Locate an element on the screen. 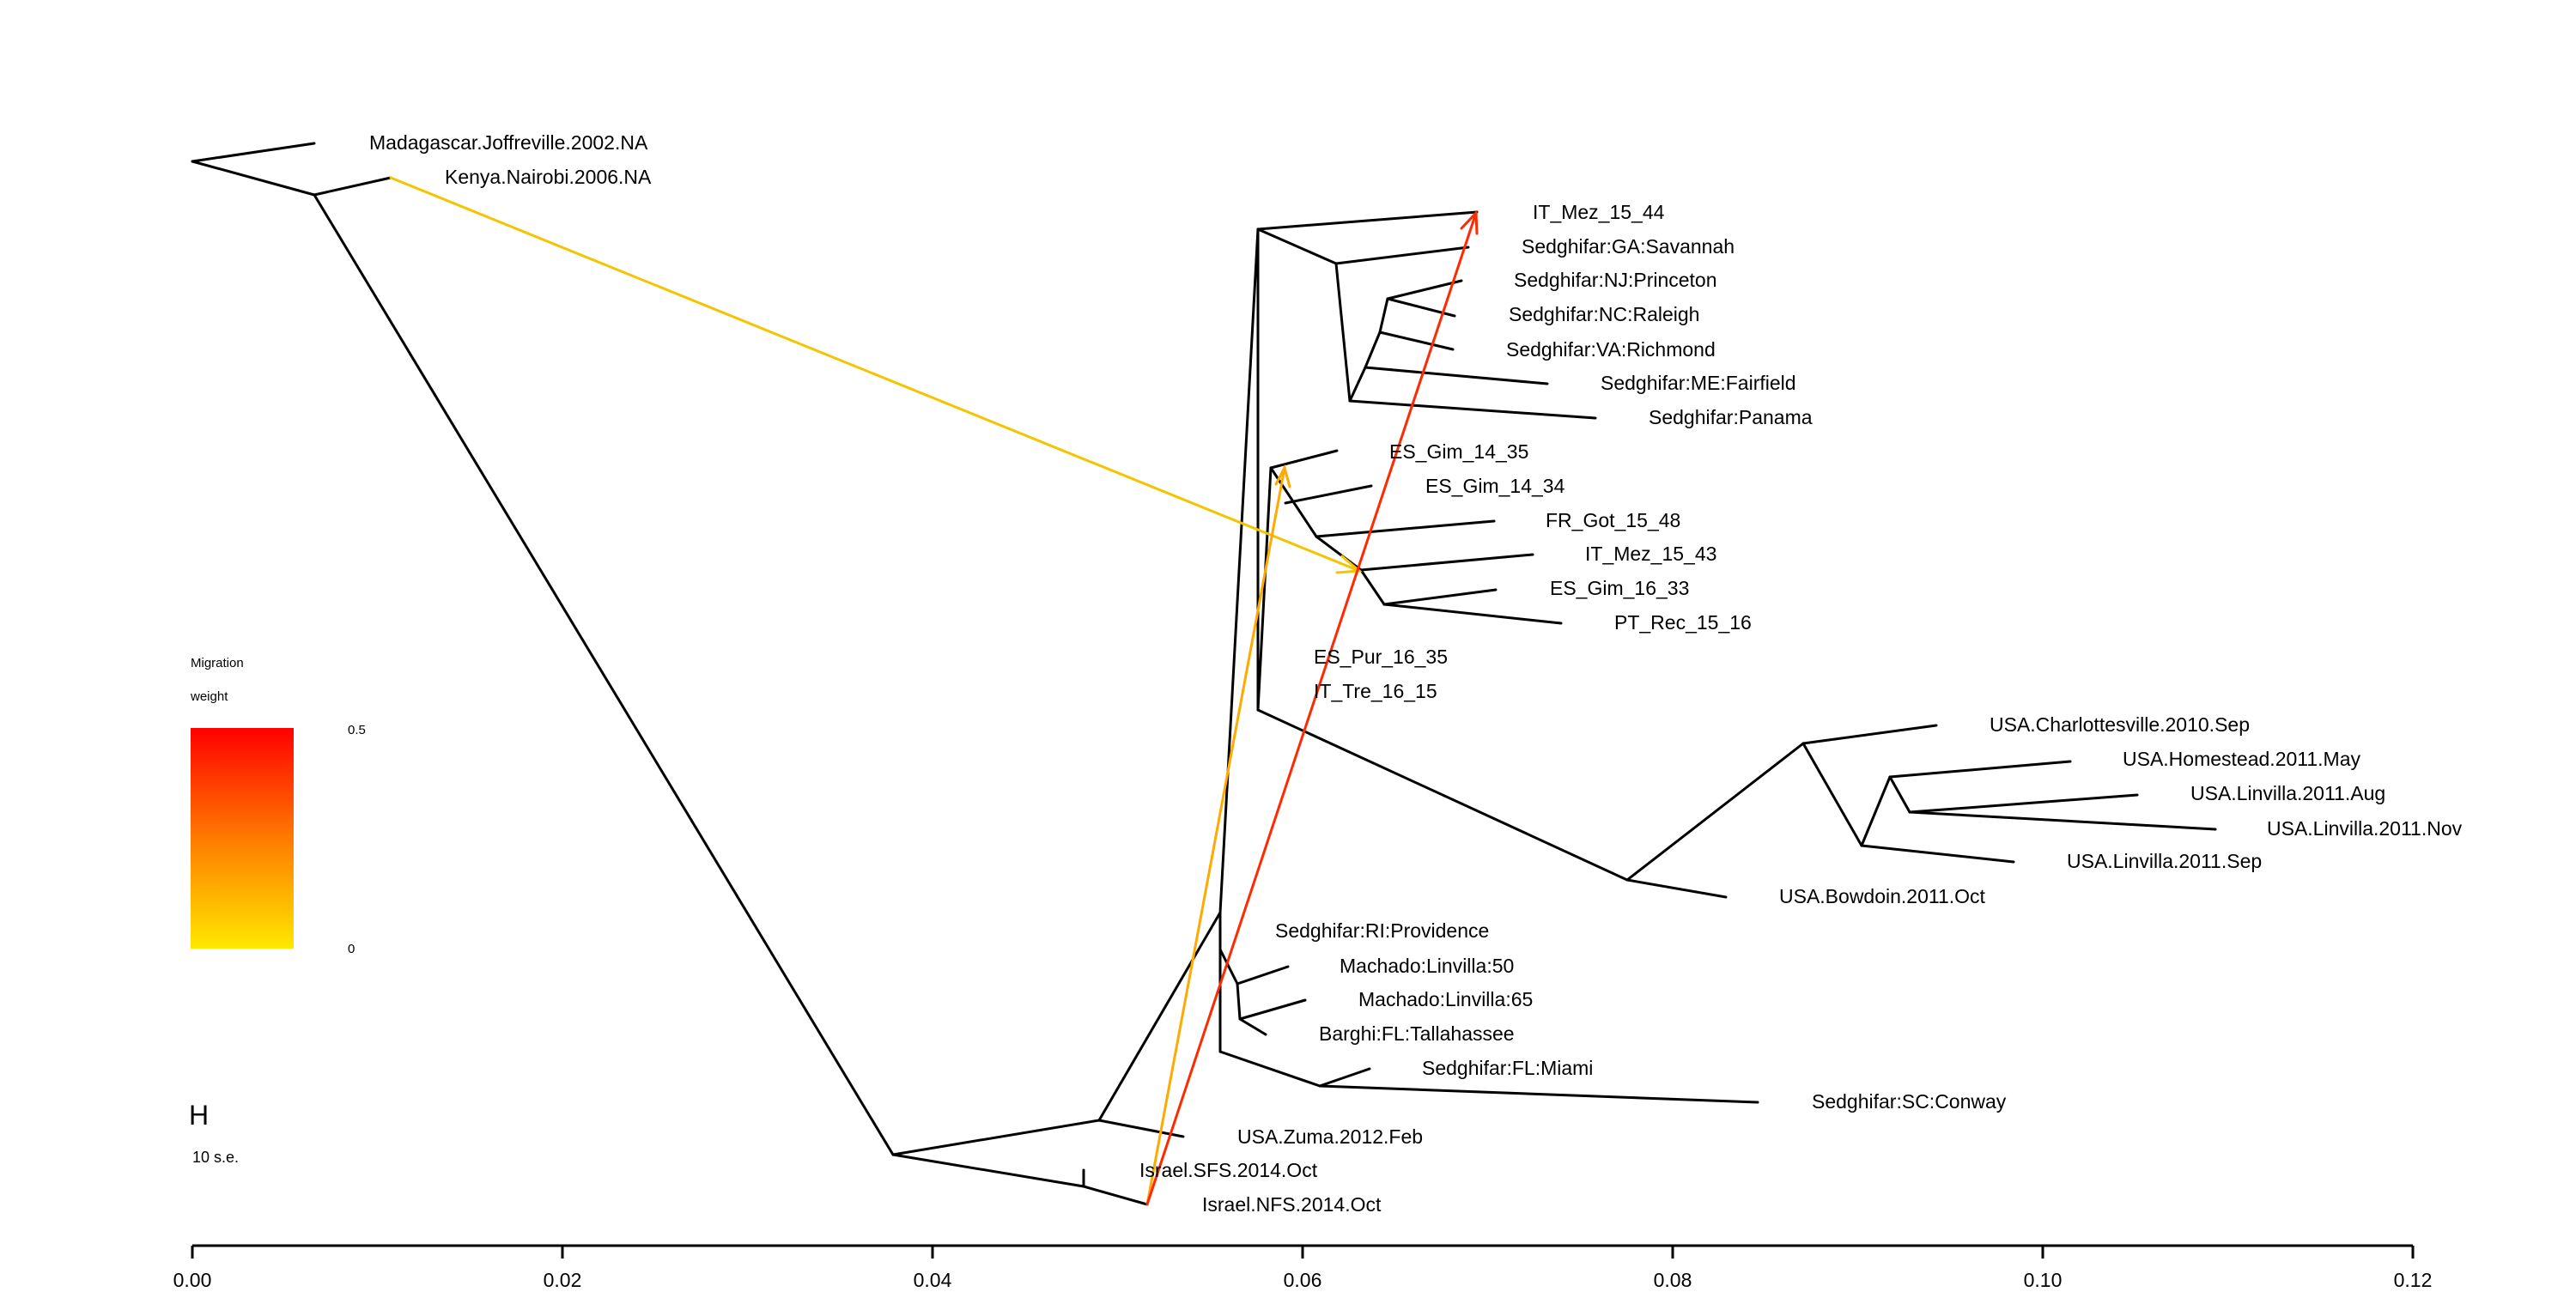 The image size is (2576, 1292). tip-label: PT_Rec_15_16 is located at coordinates (1683, 622).